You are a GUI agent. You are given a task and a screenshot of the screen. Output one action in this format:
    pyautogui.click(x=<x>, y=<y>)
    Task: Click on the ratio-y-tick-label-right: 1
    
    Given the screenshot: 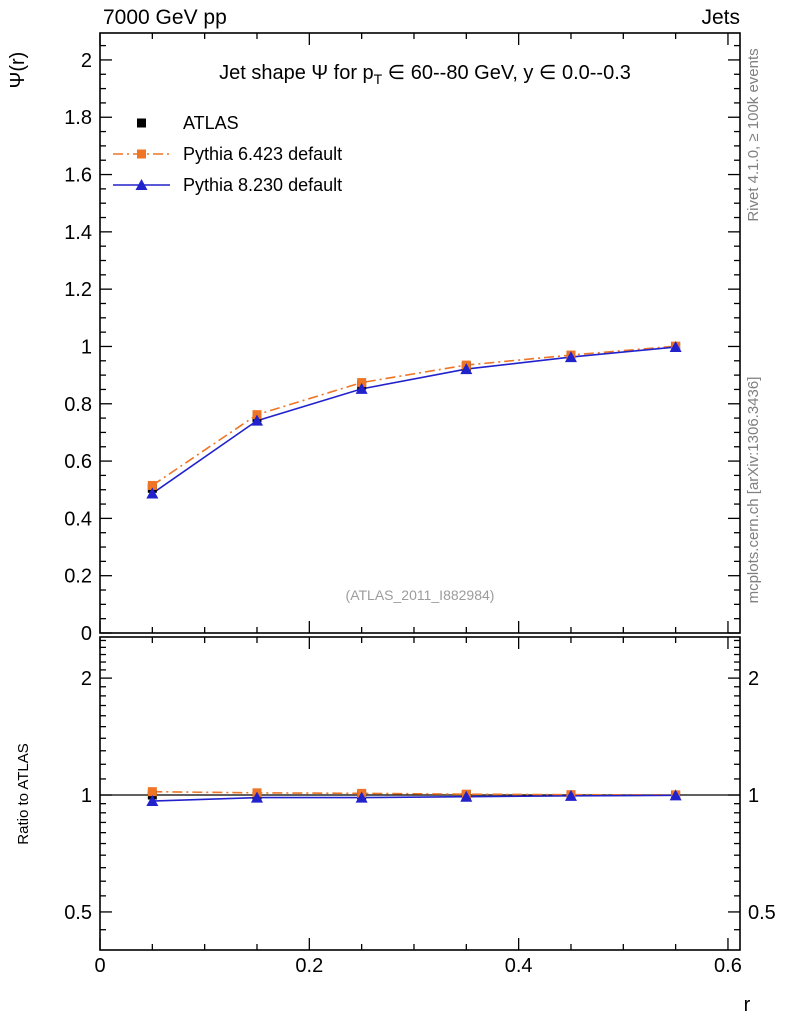 What is the action you would take?
    pyautogui.click(x=753, y=796)
    